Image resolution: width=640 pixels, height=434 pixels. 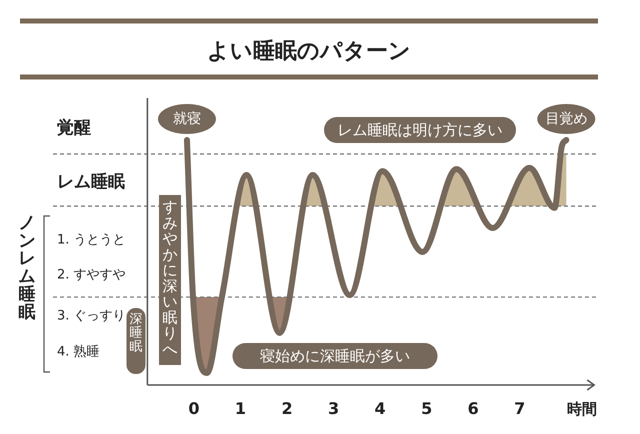 I want to click on annotation: 就寝, so click(x=186, y=119).